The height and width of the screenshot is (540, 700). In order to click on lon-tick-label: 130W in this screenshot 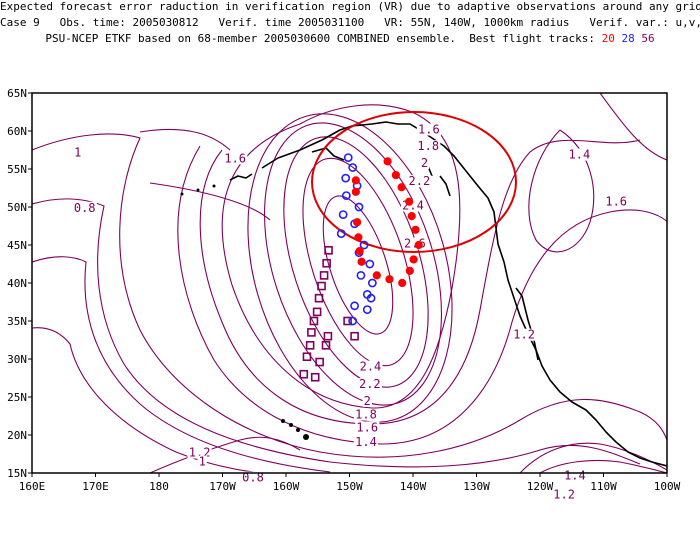, I will do `click(476, 486)`.